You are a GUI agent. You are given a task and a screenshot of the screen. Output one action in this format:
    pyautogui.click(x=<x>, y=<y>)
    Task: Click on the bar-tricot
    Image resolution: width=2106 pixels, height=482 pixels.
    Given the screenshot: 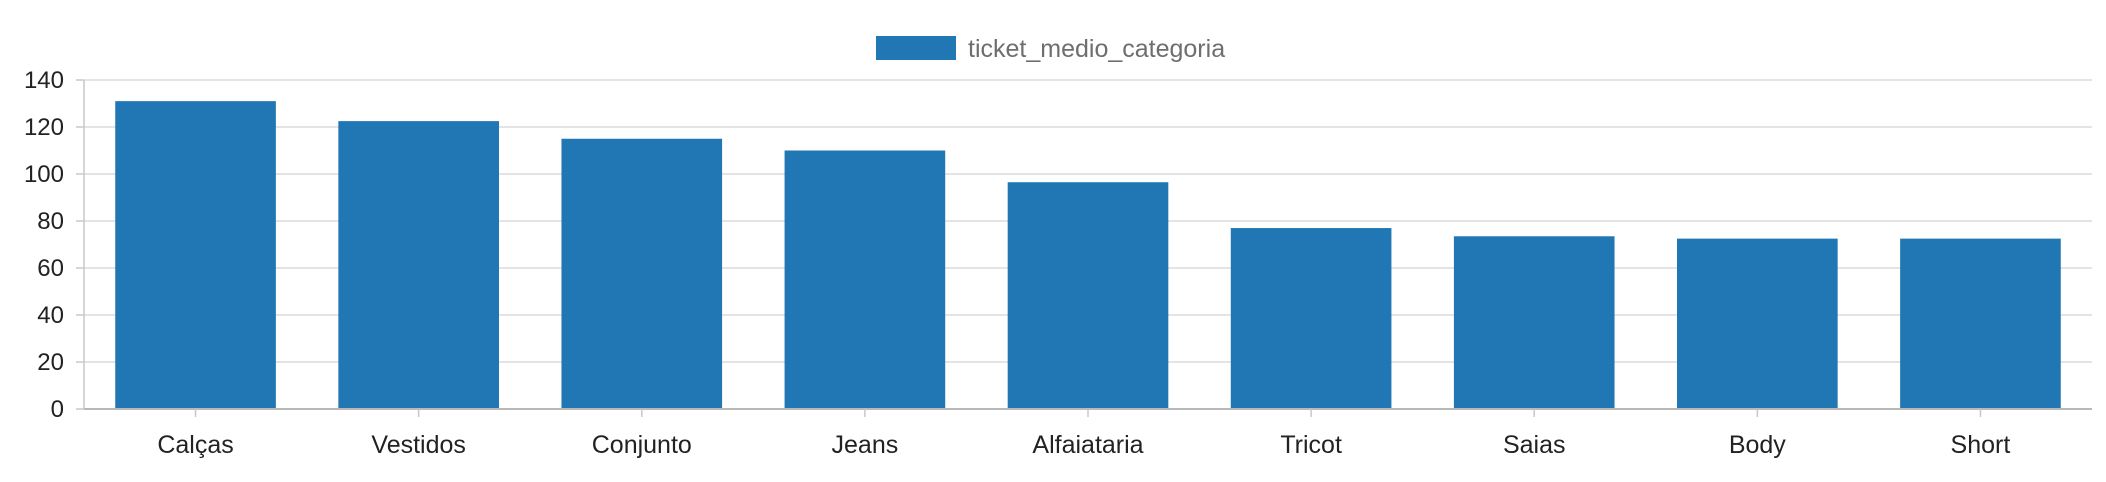 What is the action you would take?
    pyautogui.click(x=1311, y=318)
    